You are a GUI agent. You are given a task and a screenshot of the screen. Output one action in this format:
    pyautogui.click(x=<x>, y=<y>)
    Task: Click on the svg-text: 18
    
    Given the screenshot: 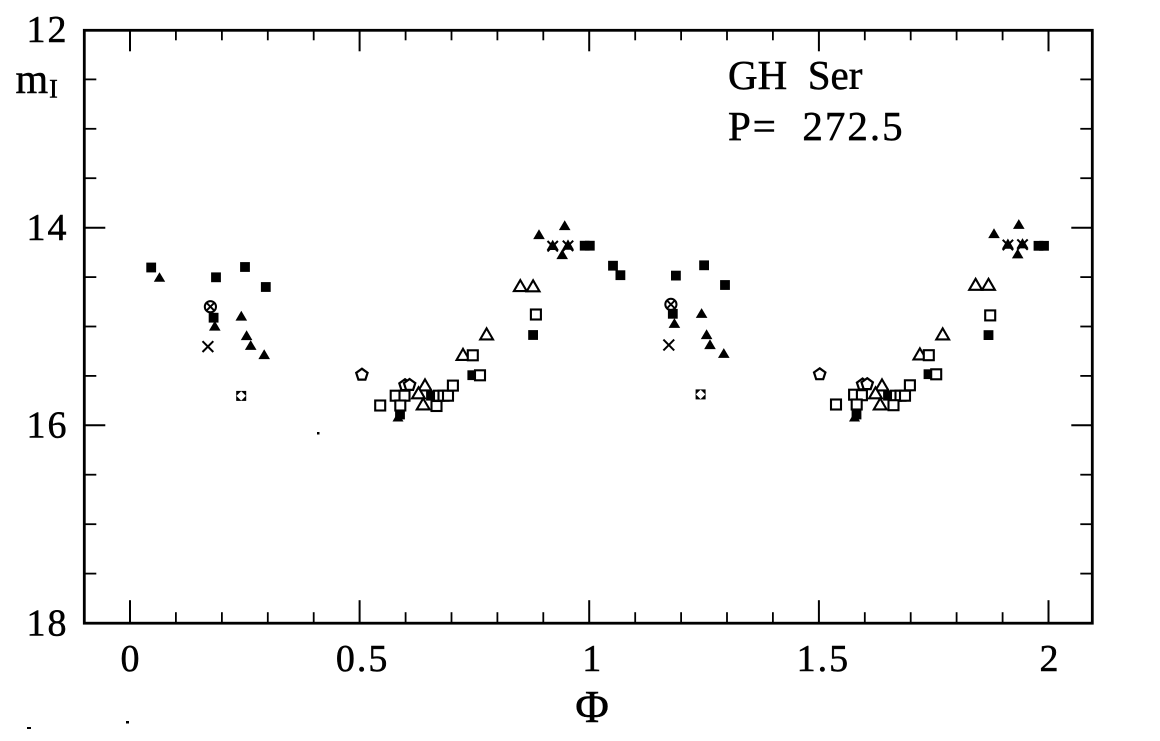 What is the action you would take?
    pyautogui.click(x=48, y=624)
    